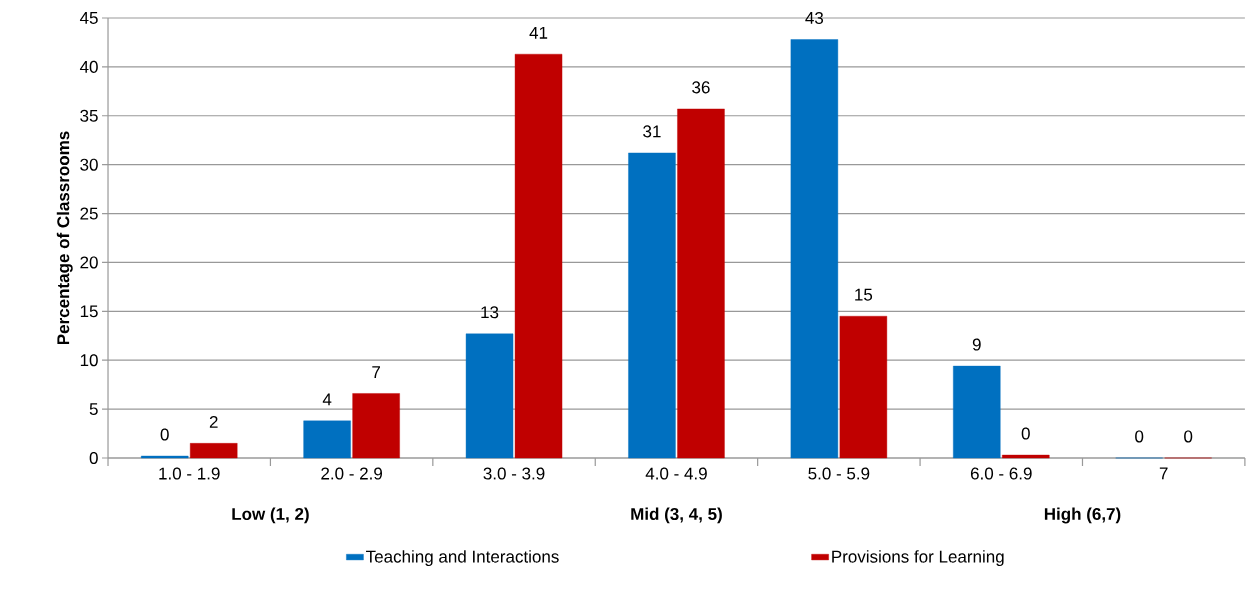 The width and height of the screenshot is (1251, 592). What do you see at coordinates (352, 473) in the screenshot?
I see `x-tick-label: 2.0 - 2.9` at bounding box center [352, 473].